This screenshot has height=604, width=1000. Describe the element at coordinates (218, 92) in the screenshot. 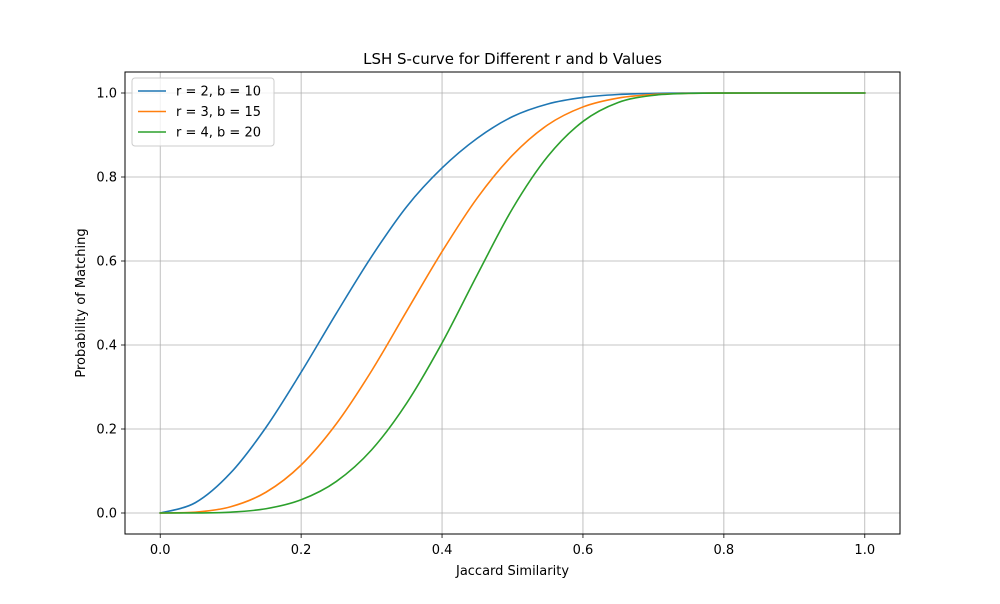

I see `legend-label-1: r = 2, b = 10` at that location.